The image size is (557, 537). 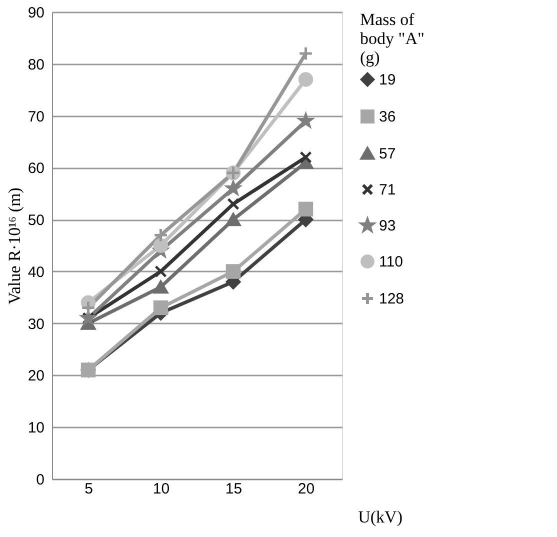 I want to click on legend-label: 36, so click(x=387, y=117).